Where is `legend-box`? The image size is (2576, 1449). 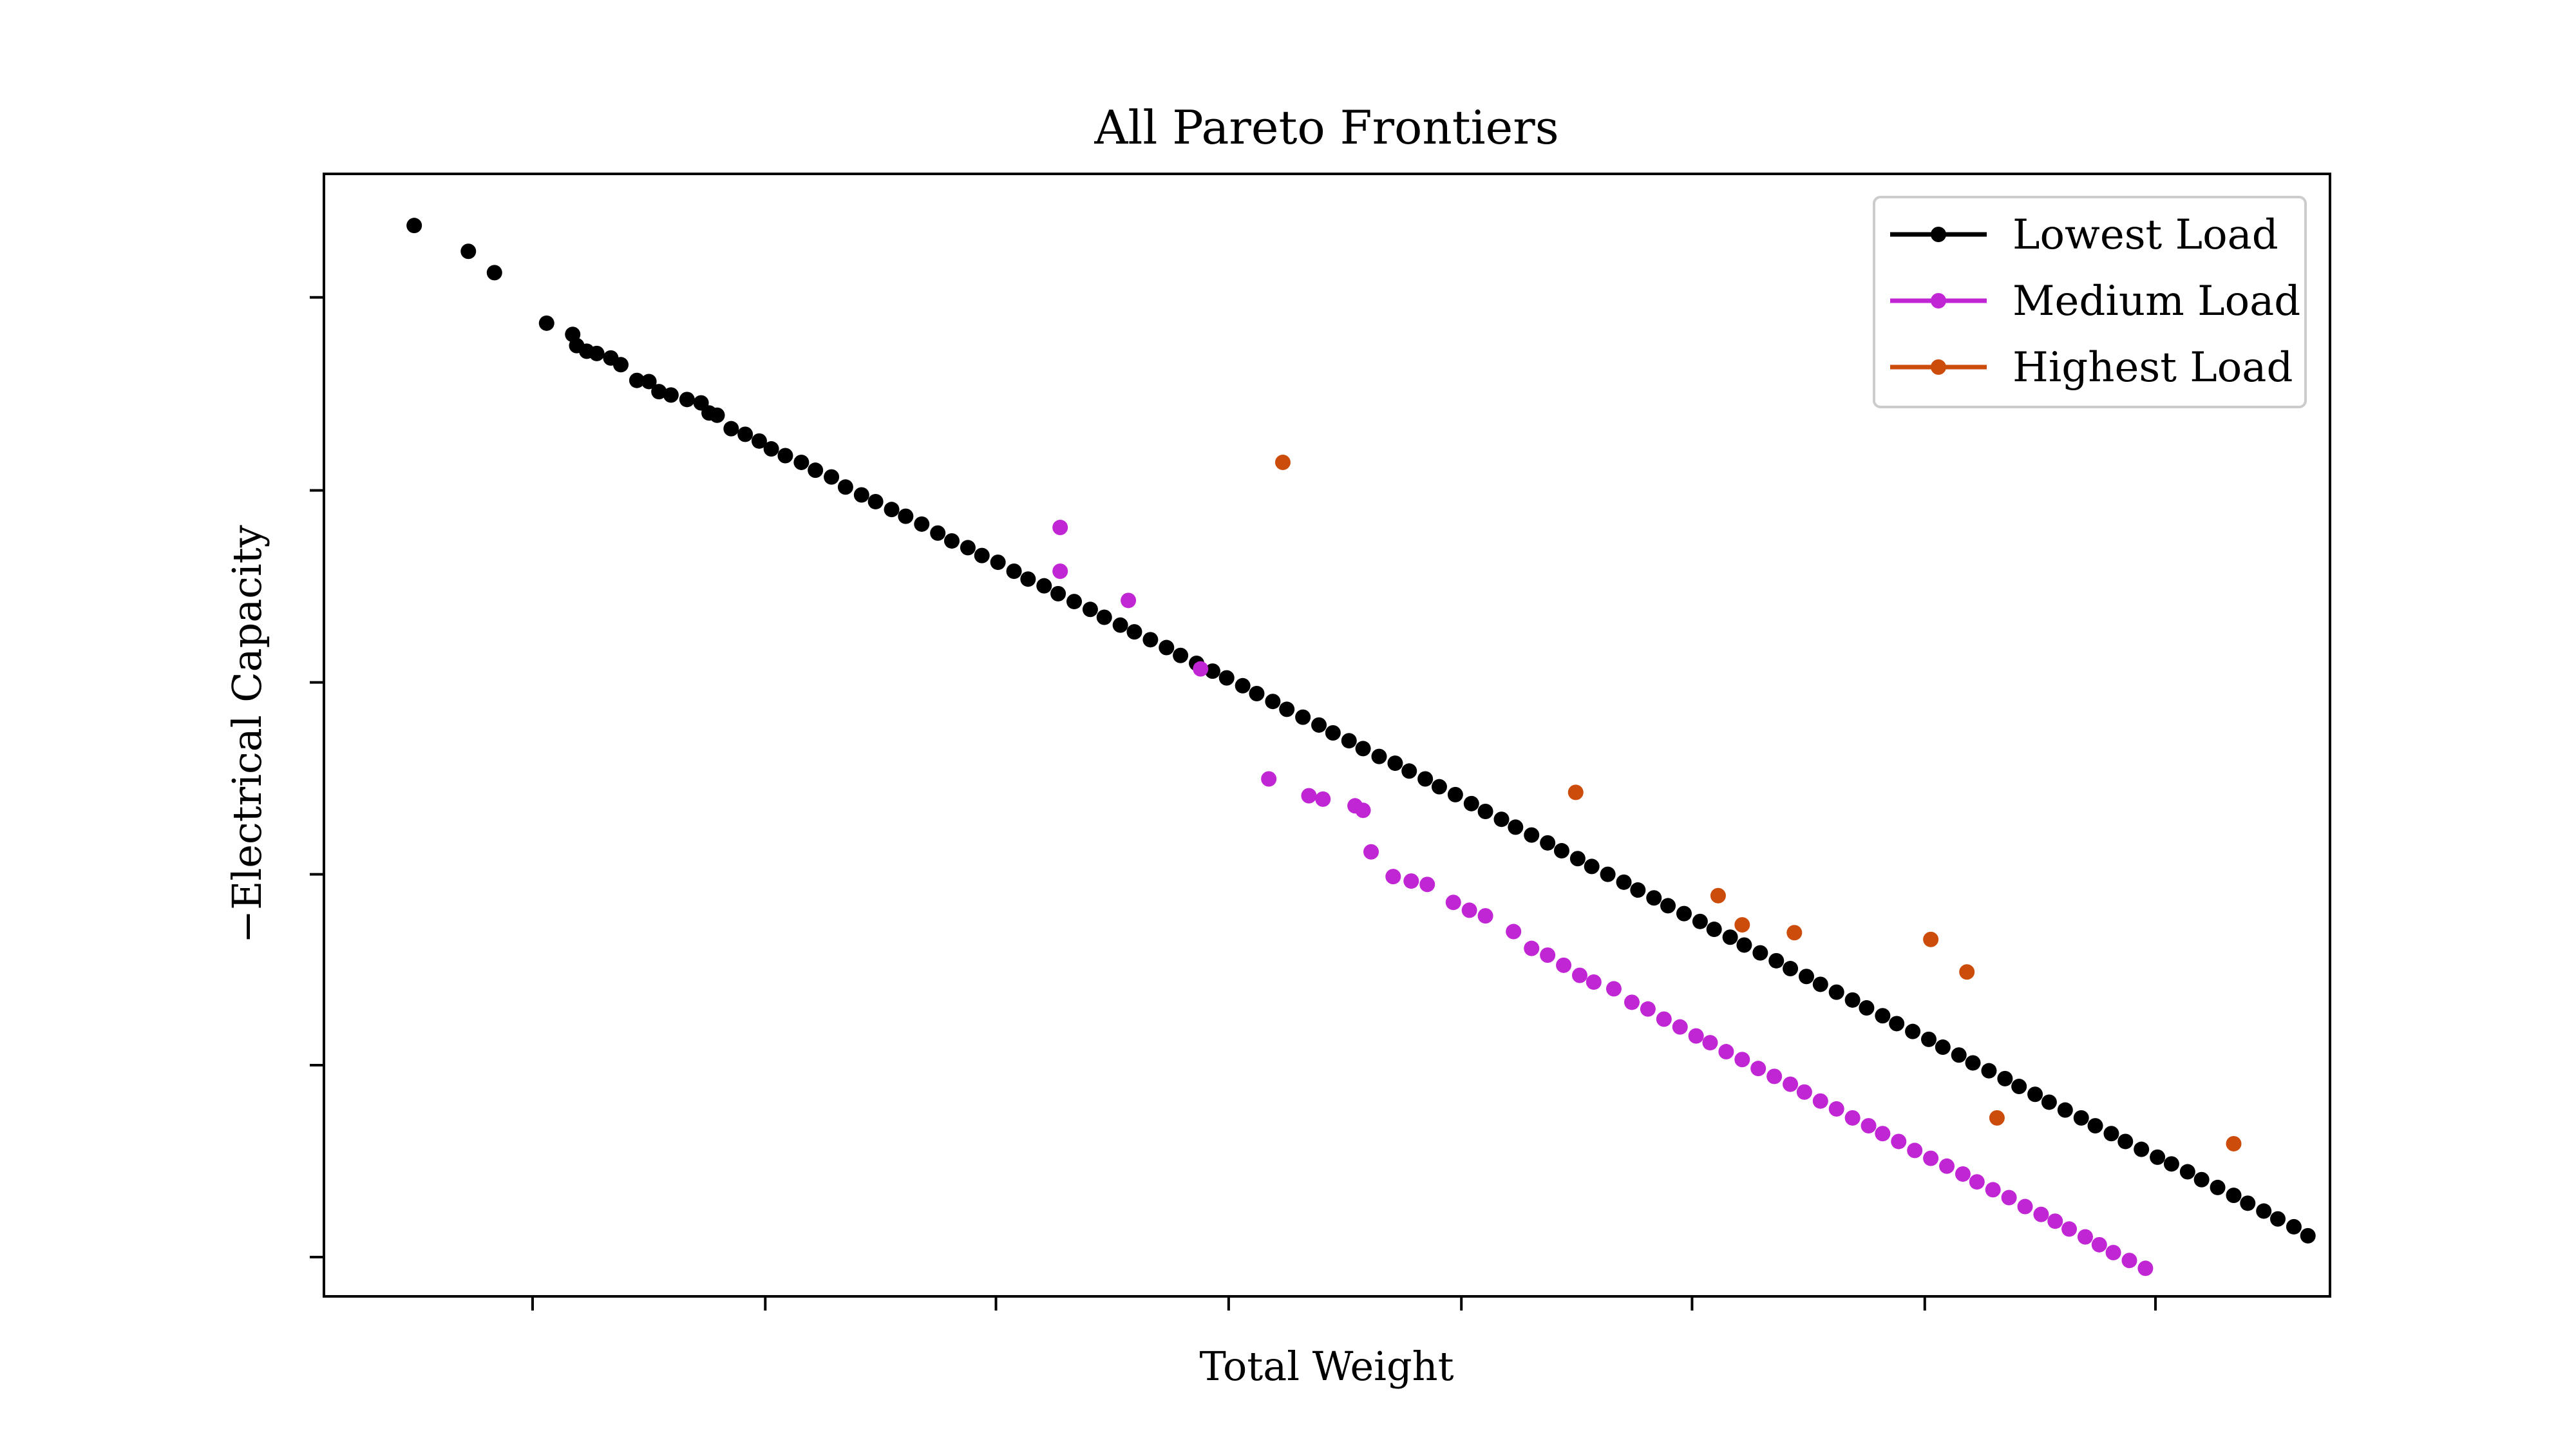
legend-box is located at coordinates (2090, 302).